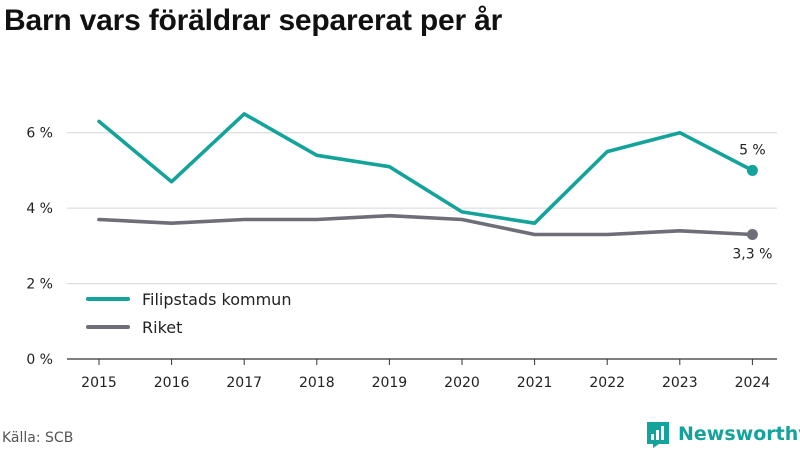 This screenshot has width=800, height=450. I want to click on brand-name: Newsworthy, so click(739, 434).